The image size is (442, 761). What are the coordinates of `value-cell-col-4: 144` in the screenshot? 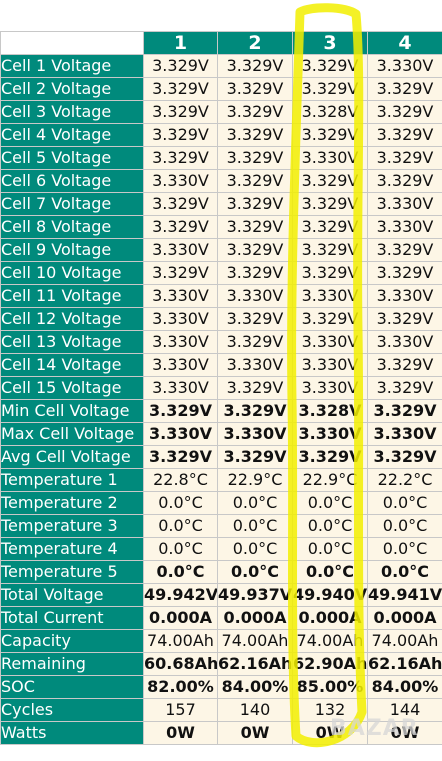 It's located at (404, 710).